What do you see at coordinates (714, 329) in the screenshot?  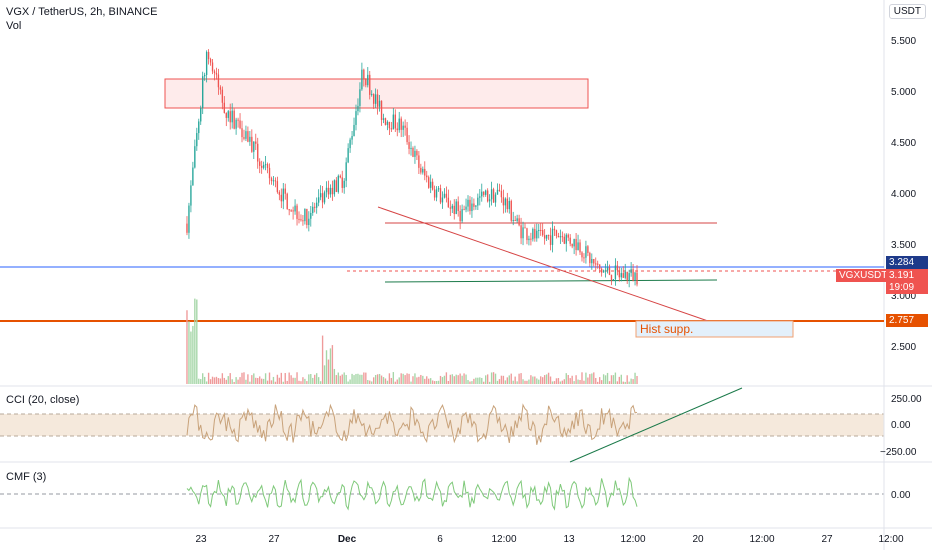 I see `hist-supp-box` at bounding box center [714, 329].